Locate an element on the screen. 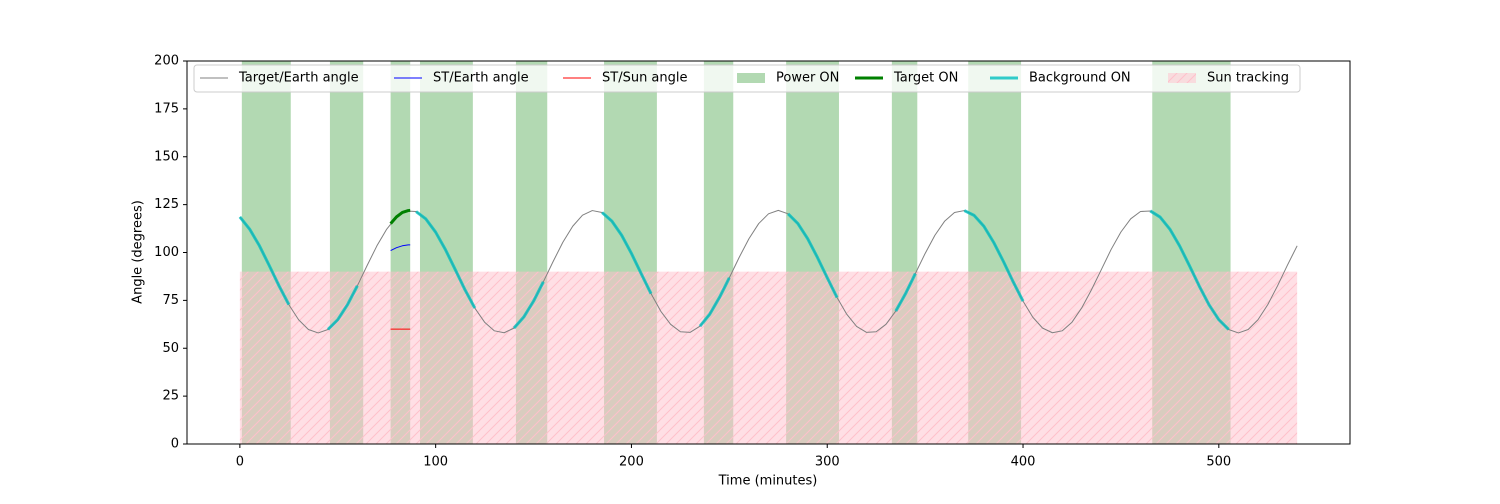 The height and width of the screenshot is (504, 1500). x-tick-label: 400 is located at coordinates (1023, 462).